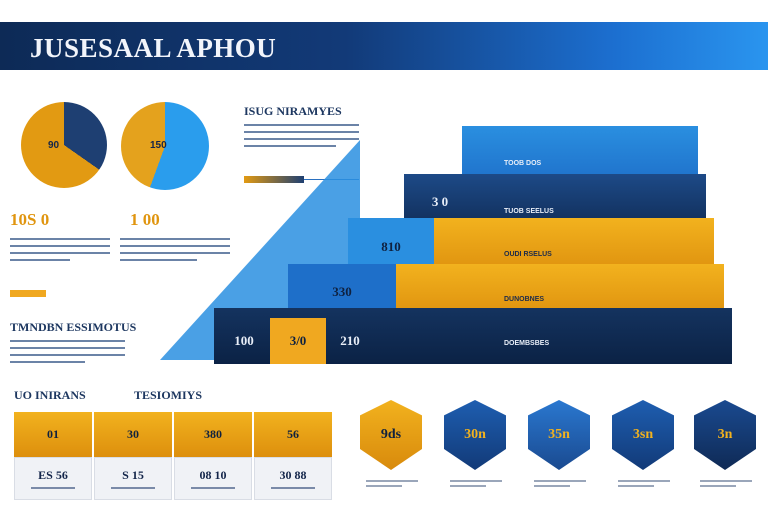 The image size is (768, 512). I want to click on hex-2-value: 30n, so click(475, 434).